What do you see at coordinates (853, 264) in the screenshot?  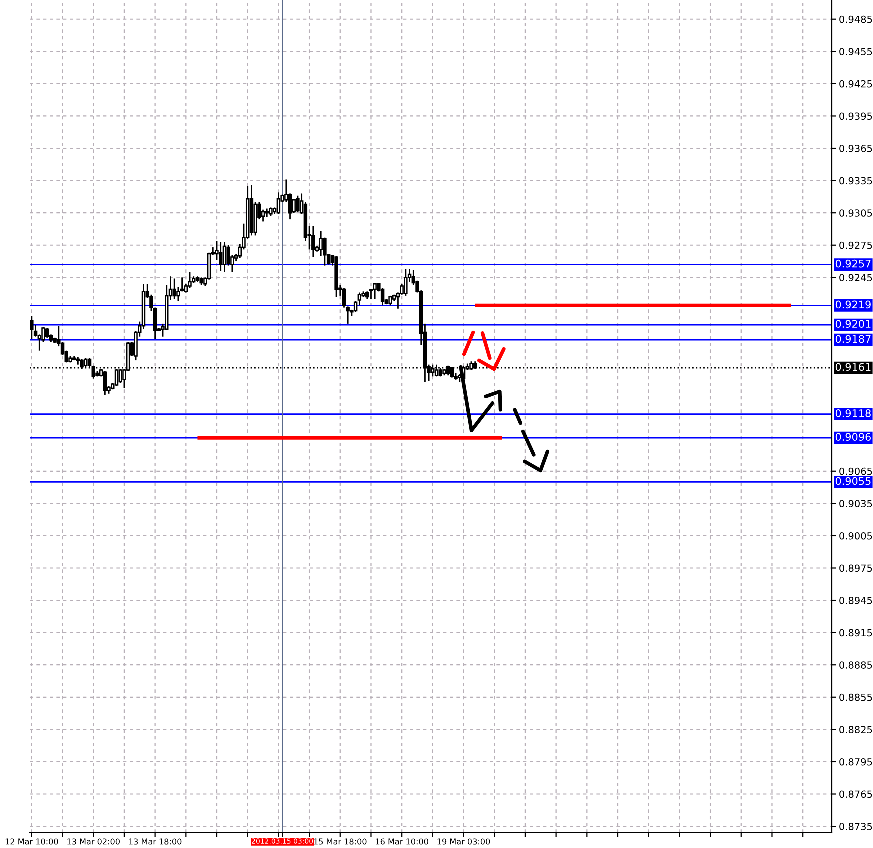 I see `ref-line-label: 0.9257` at bounding box center [853, 264].